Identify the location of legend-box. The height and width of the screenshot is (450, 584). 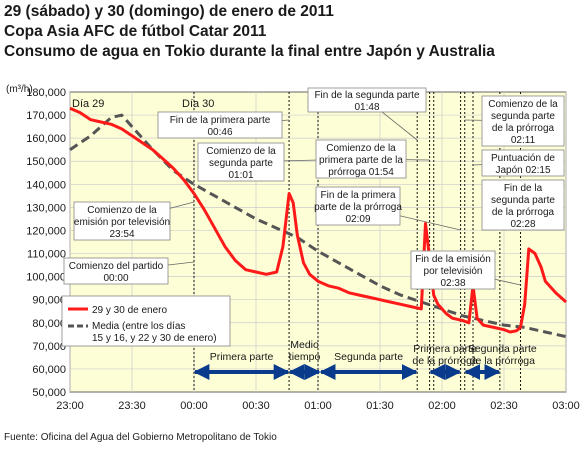
(146, 321).